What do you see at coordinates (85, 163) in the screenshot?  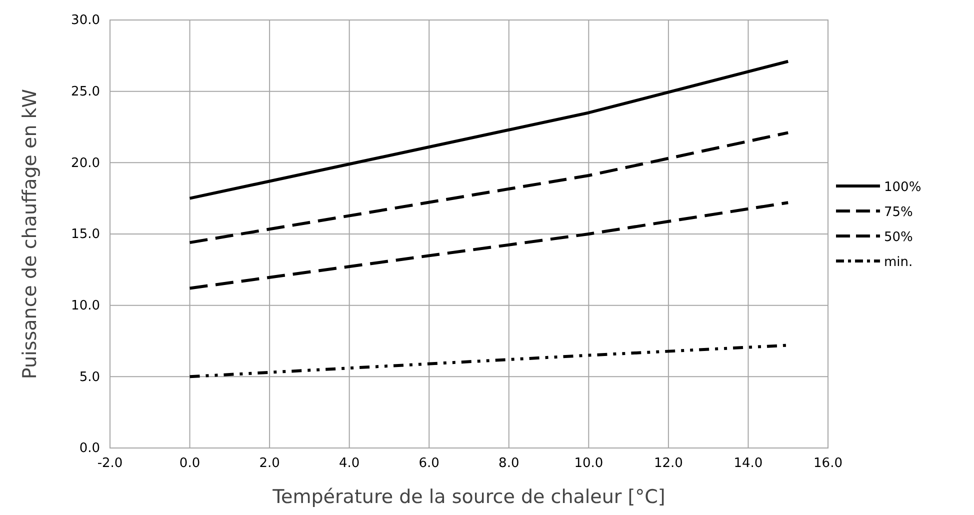 I see `y-tick-label: 20.0` at bounding box center [85, 163].